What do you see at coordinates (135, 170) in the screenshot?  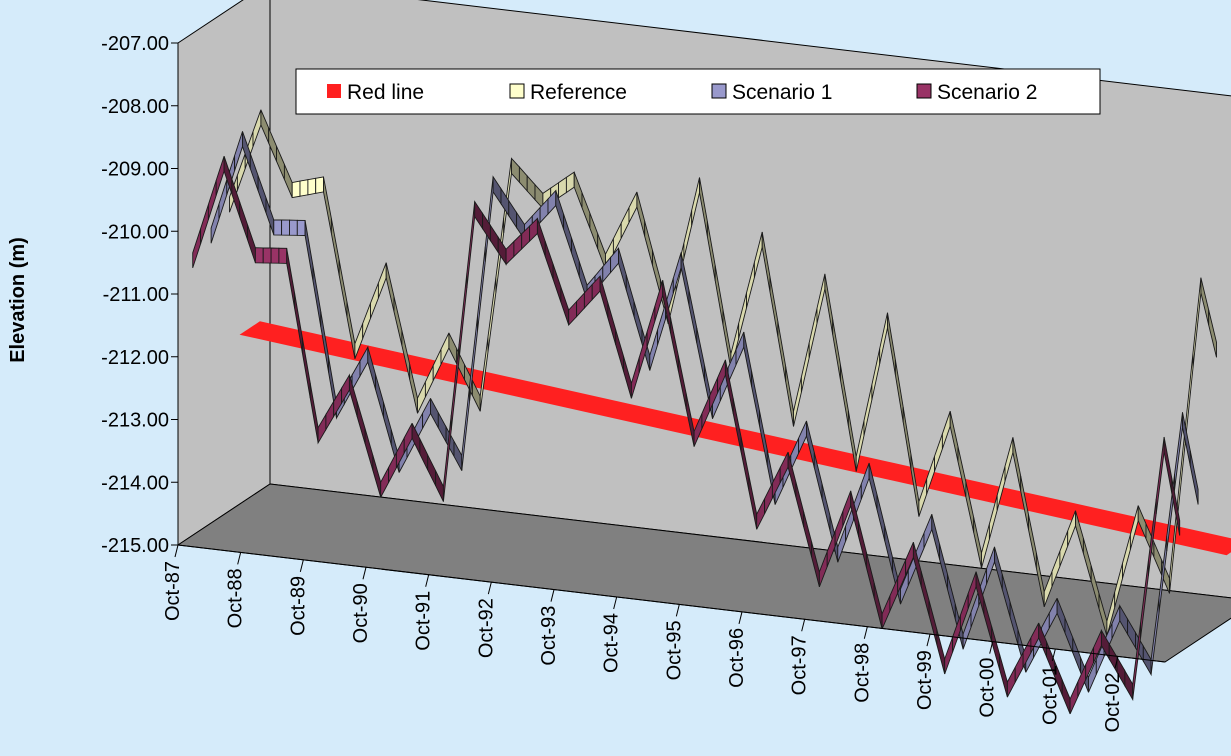 I see `y-tick-label: -209.00` at bounding box center [135, 170].